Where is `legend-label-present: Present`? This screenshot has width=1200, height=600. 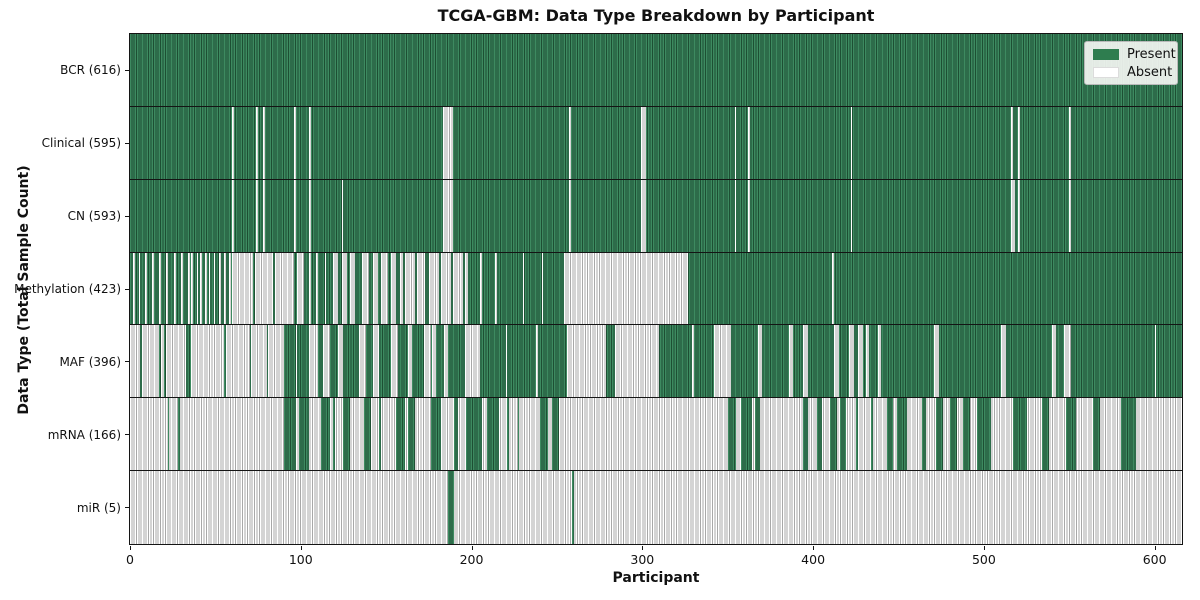
legend-label-present: Present is located at coordinates (1151, 54).